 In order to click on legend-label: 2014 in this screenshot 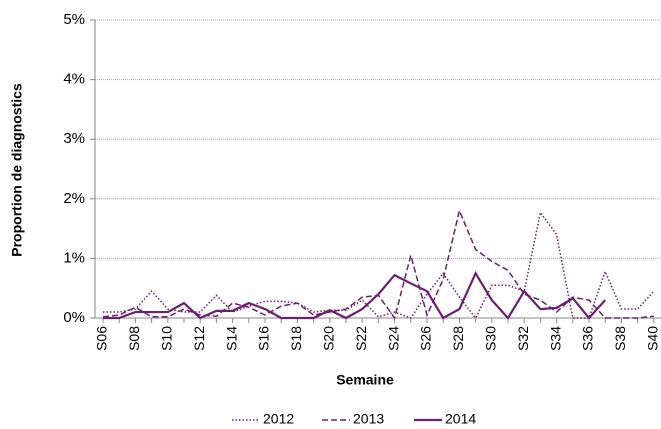, I will do `click(460, 419)`.